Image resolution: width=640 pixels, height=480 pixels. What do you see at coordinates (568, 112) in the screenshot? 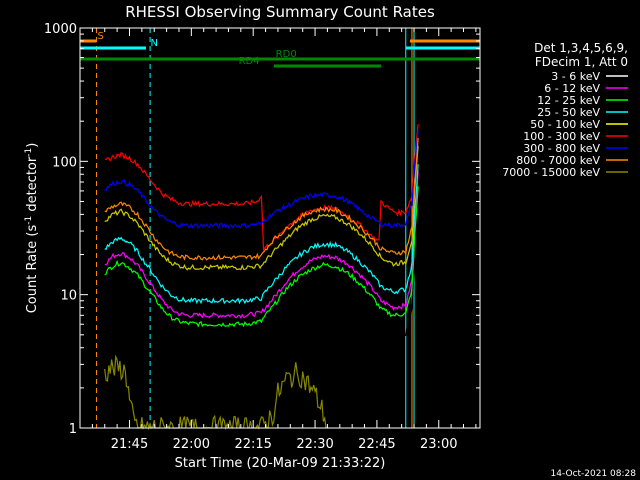
I see `legend-entry-label: 25 - 50 keV` at bounding box center [568, 112].